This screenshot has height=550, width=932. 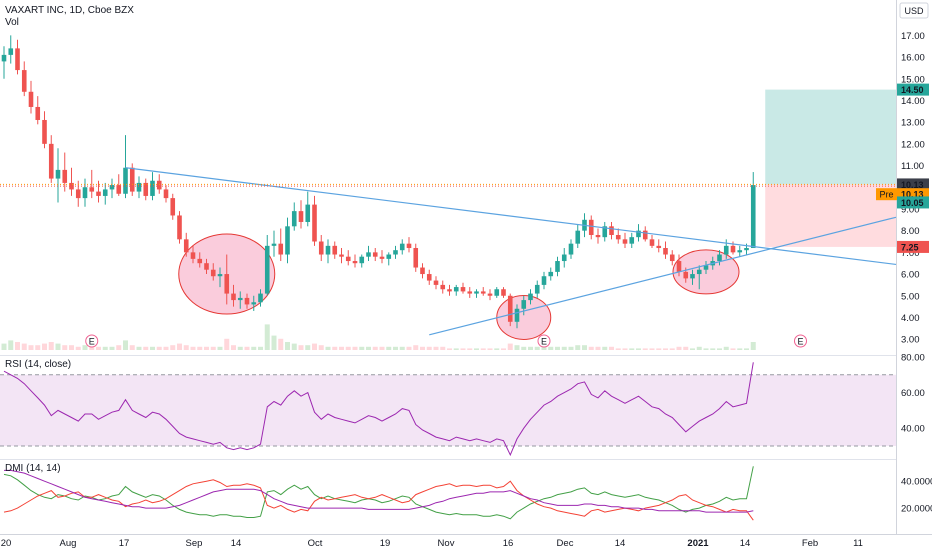 I want to click on time-tick-label: Nov, so click(x=446, y=543).